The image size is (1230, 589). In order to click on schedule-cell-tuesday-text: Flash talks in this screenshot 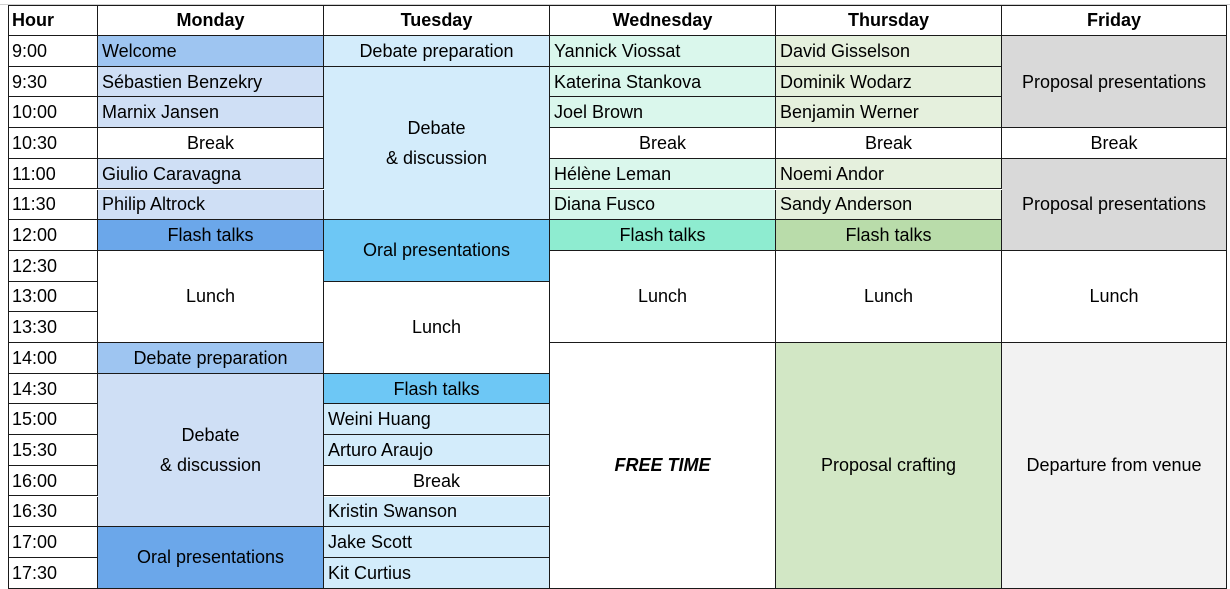, I will do `click(436, 388)`.